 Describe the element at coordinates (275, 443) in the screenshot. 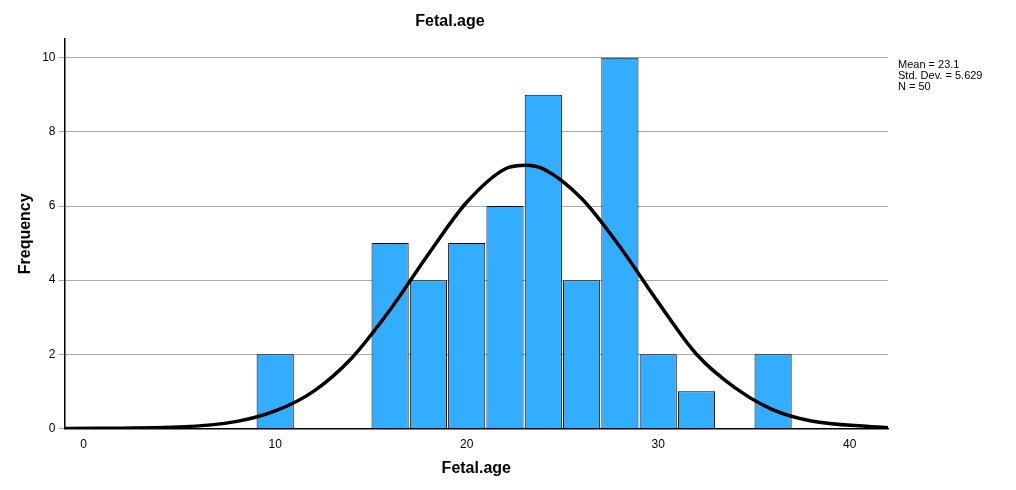

I see `x-tick-label: 10` at that location.